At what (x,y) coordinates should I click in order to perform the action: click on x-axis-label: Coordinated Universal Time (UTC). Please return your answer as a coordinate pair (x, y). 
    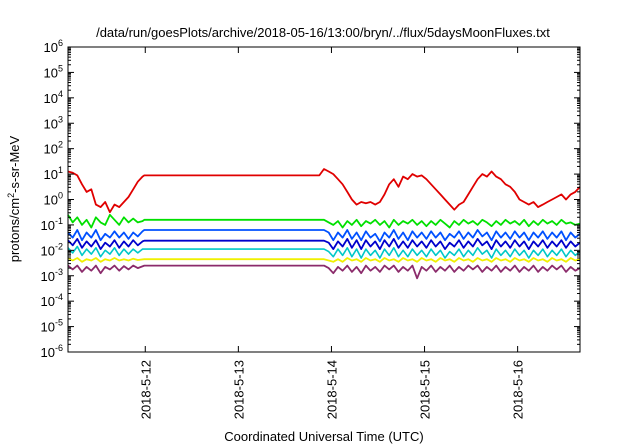
    Looking at the image, I should click on (323, 436).